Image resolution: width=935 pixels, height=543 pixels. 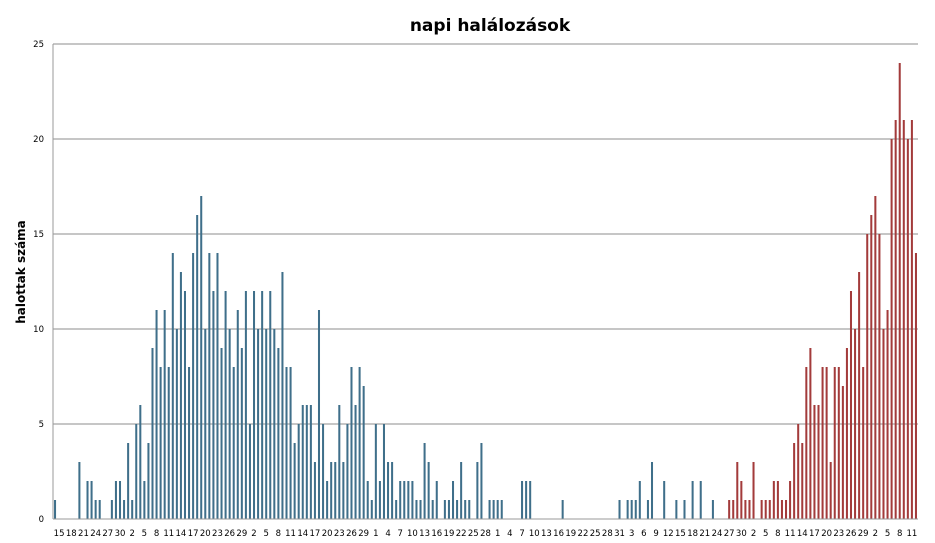 What do you see at coordinates (729, 534) in the screenshot?
I see `x-tick-label: 27` at bounding box center [729, 534].